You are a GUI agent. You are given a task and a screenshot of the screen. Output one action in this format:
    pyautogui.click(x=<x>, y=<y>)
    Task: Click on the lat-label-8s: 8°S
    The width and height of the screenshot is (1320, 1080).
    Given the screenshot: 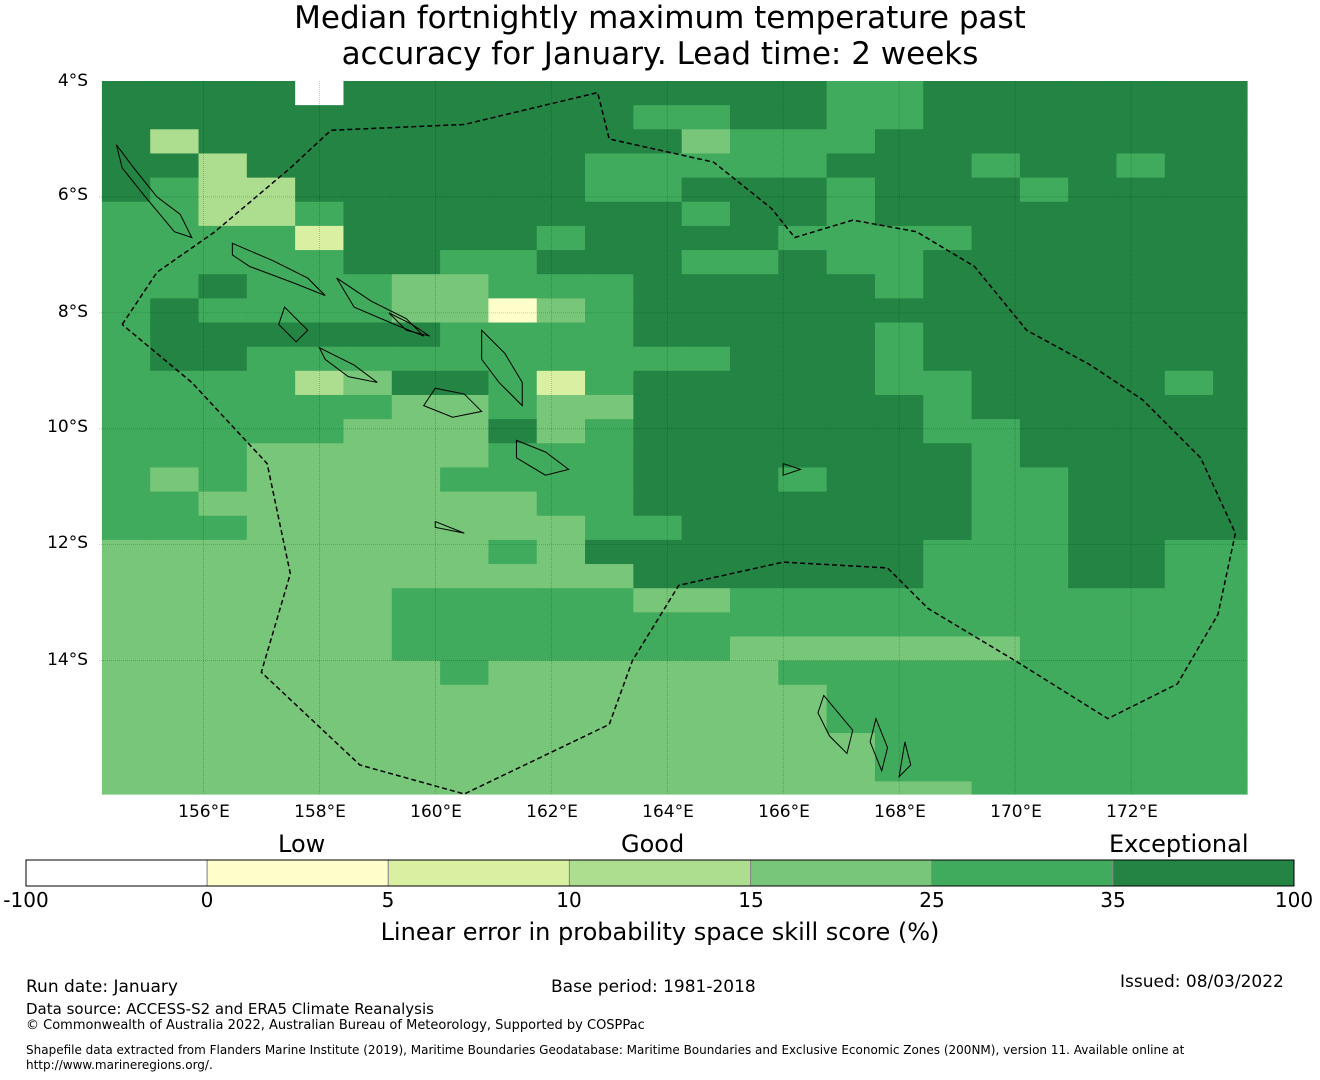 What is the action you would take?
    pyautogui.click(x=72, y=312)
    